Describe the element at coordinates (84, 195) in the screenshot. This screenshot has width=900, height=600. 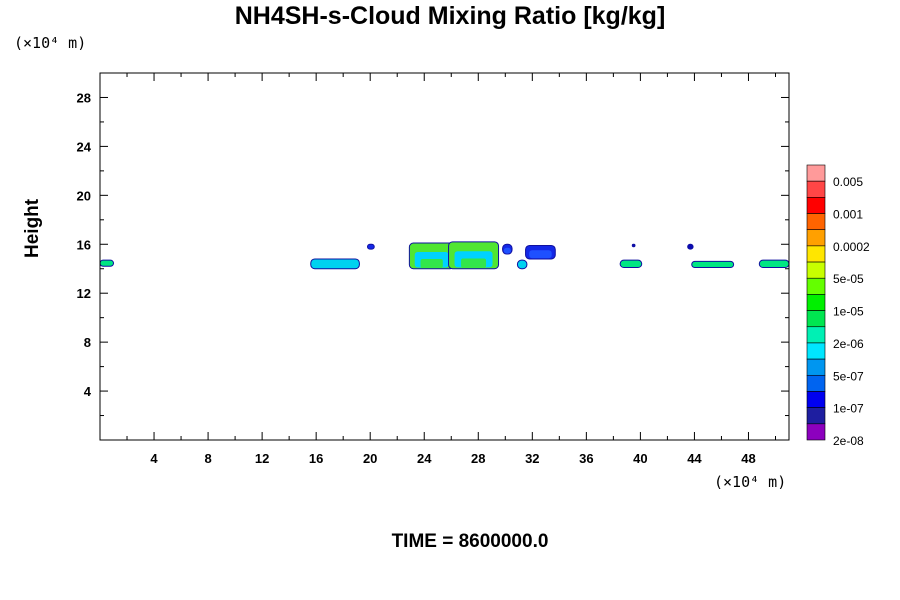
I see `y-tick-label: 20` at that location.